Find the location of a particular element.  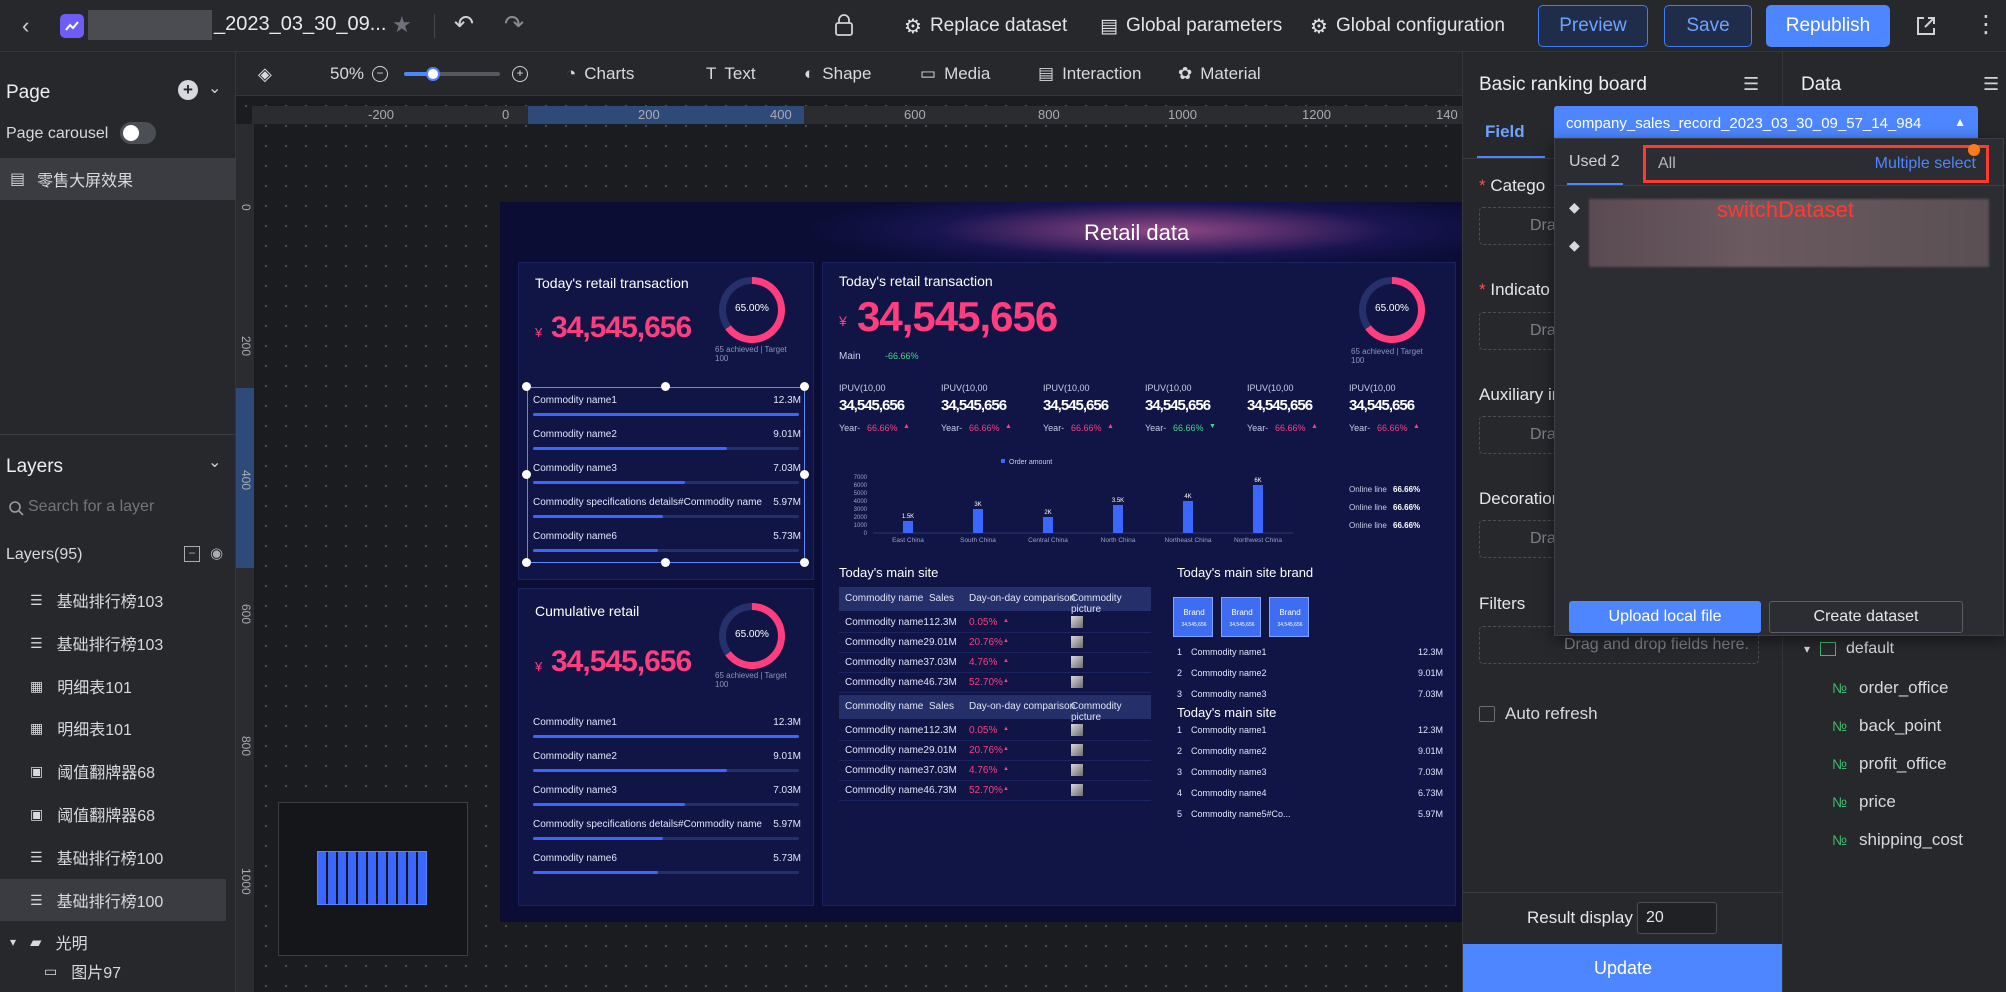

eye-icon: ◉ is located at coordinates (217, 553).